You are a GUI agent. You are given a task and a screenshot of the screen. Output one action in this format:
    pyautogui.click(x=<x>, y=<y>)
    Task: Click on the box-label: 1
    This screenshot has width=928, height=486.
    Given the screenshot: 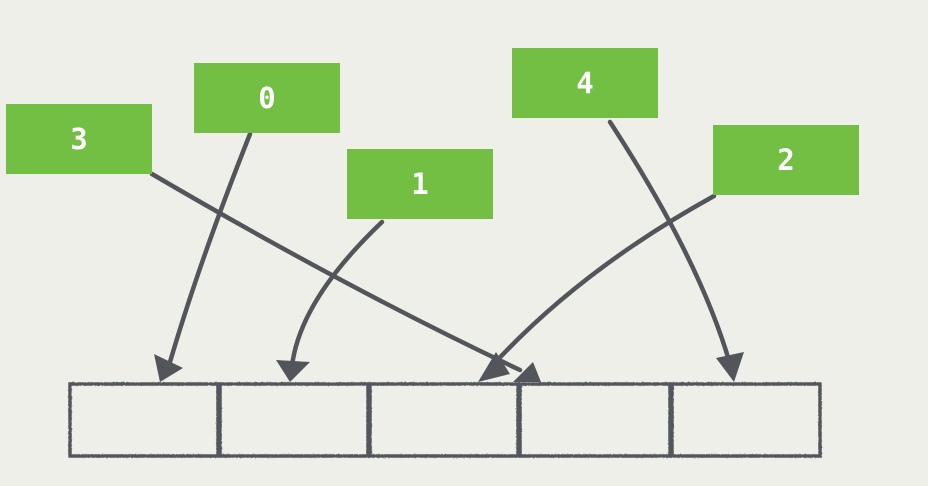 What is the action you would take?
    pyautogui.click(x=420, y=184)
    